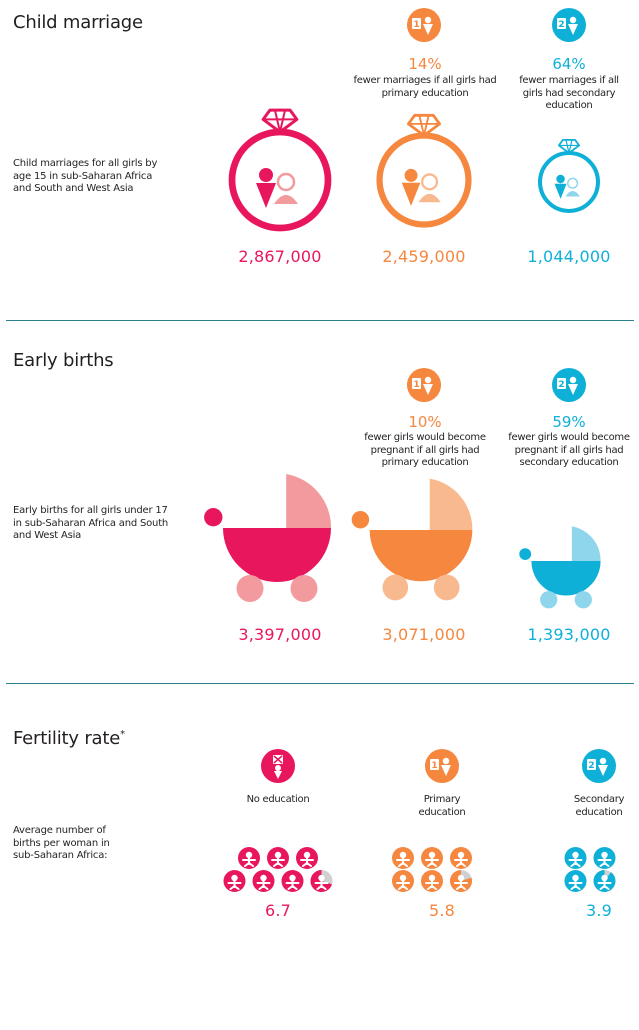 This screenshot has height=1030, width=639. What do you see at coordinates (280, 634) in the screenshot?
I see `births-value-no-education: 3,397,000` at bounding box center [280, 634].